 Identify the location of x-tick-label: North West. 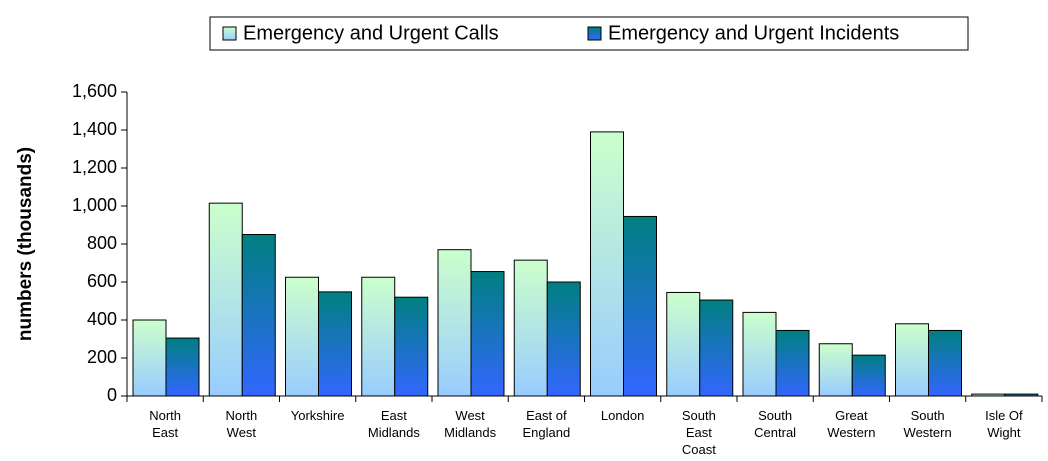
(241, 424).